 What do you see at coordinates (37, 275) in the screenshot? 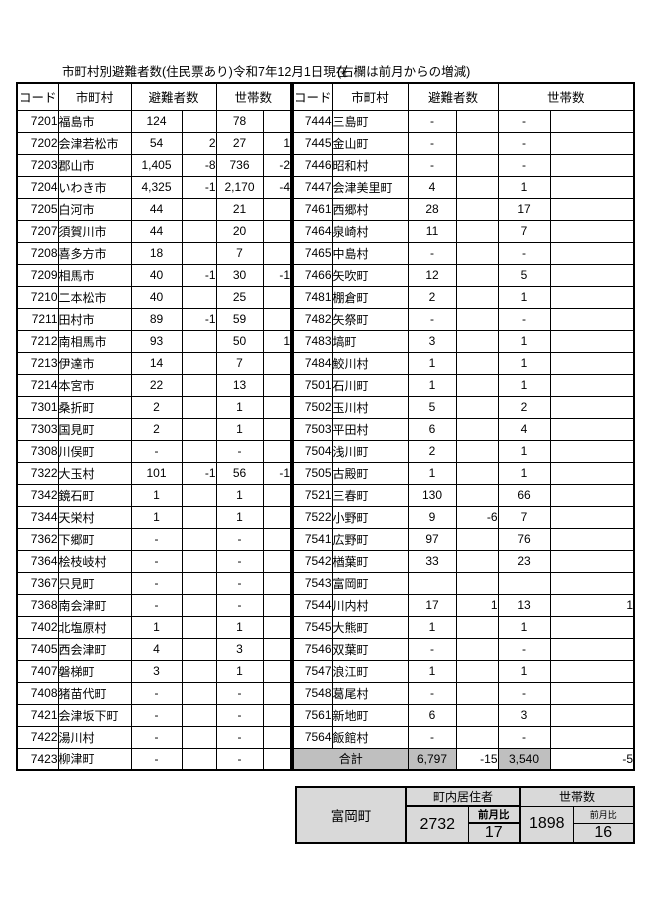
I see `code-cell: 7209` at bounding box center [37, 275].